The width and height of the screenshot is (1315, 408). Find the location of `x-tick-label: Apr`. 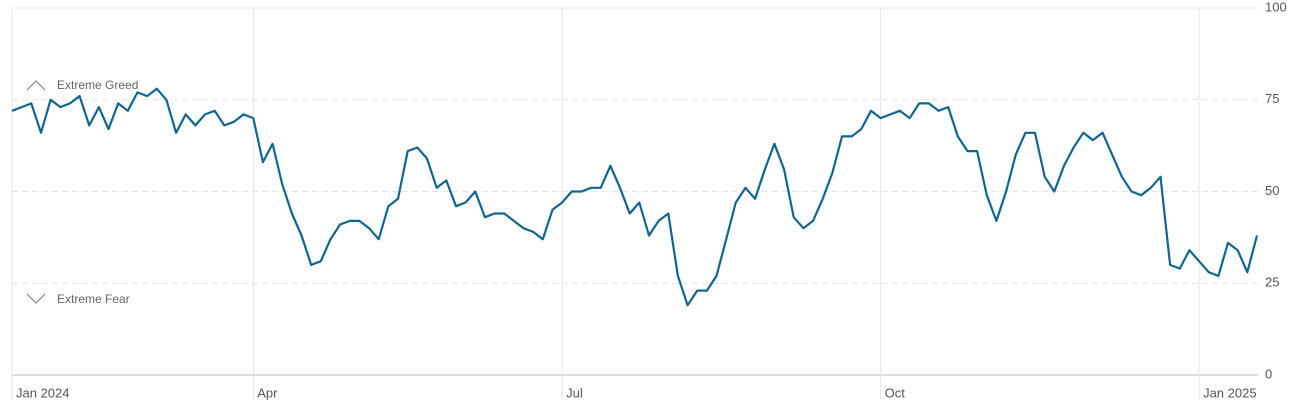

x-tick-label: Apr is located at coordinates (267, 392).